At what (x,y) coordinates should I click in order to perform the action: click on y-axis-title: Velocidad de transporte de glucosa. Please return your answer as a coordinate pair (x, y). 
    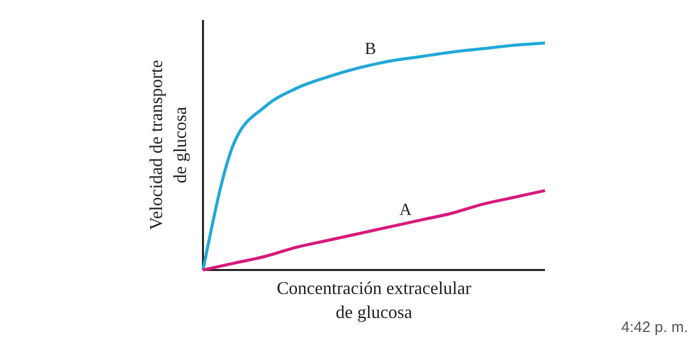
    Looking at the image, I should click on (168, 145).